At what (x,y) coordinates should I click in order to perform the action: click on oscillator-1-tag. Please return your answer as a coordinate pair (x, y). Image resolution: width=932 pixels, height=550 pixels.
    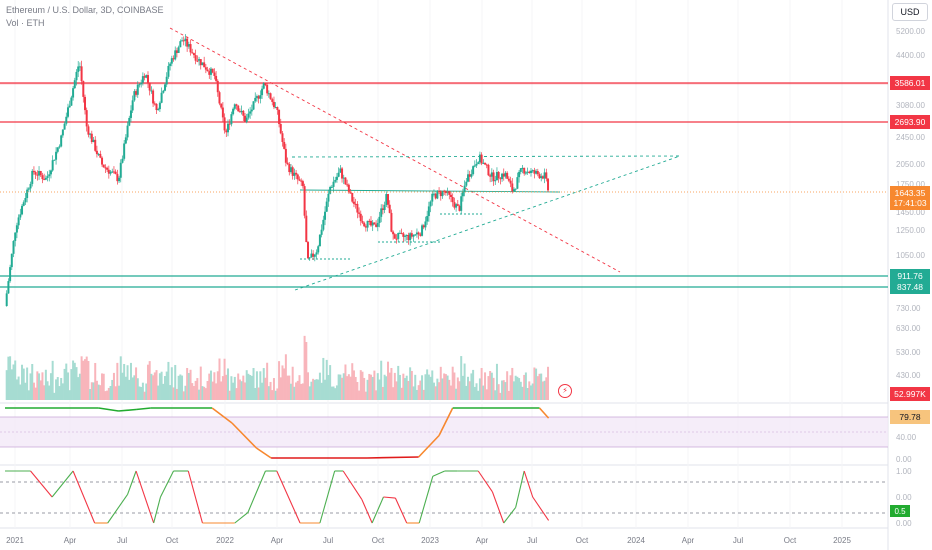
    Looking at the image, I should click on (910, 417).